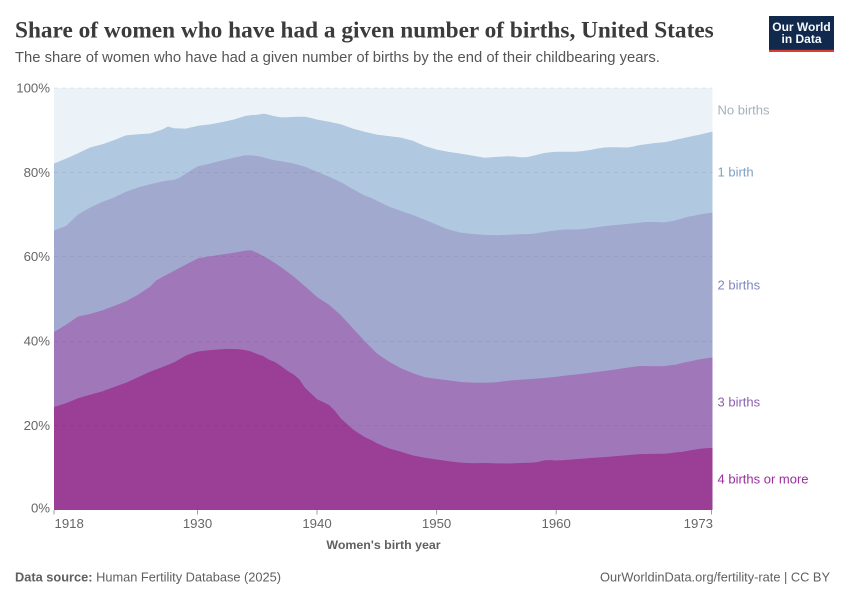 The image size is (850, 600). Describe the element at coordinates (69, 523) in the screenshot. I see `svg-text: 1918` at that location.